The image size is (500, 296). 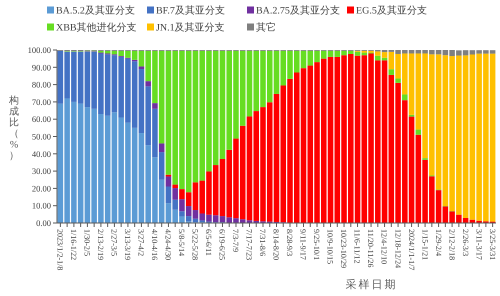 What do you see at coordinates (425, 244) in the screenshot?
I see `x-tick-label: 1/15-1/21` at bounding box center [425, 244].